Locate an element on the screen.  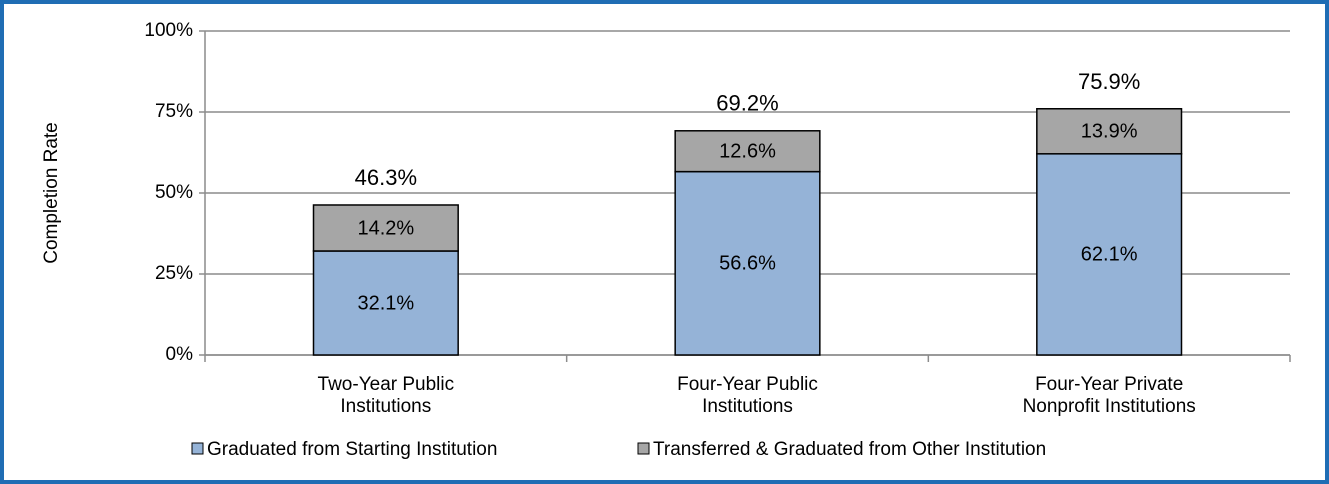
value-label: 56.6% is located at coordinates (747, 264).